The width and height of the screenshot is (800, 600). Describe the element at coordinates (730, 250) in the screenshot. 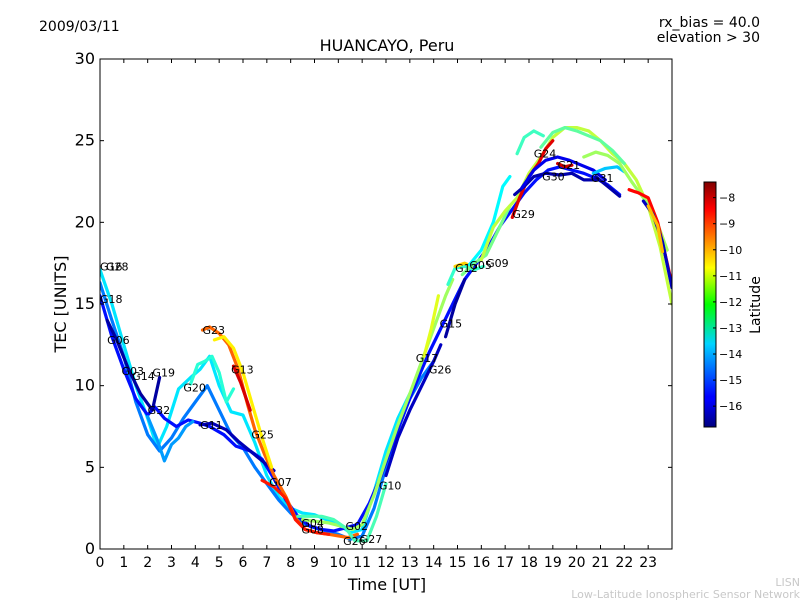

I see `colorbar-tick-label: −10` at that location.